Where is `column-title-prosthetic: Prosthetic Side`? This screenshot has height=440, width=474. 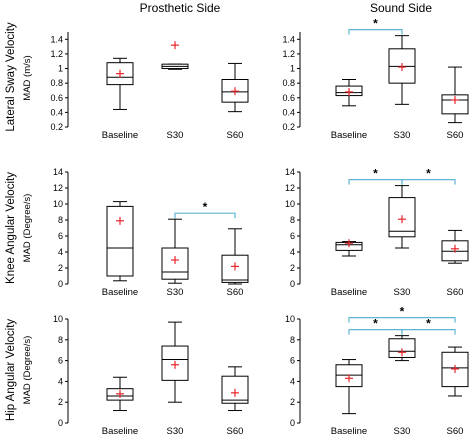
column-title-prosthetic: Prosthetic Side is located at coordinates (180, 8).